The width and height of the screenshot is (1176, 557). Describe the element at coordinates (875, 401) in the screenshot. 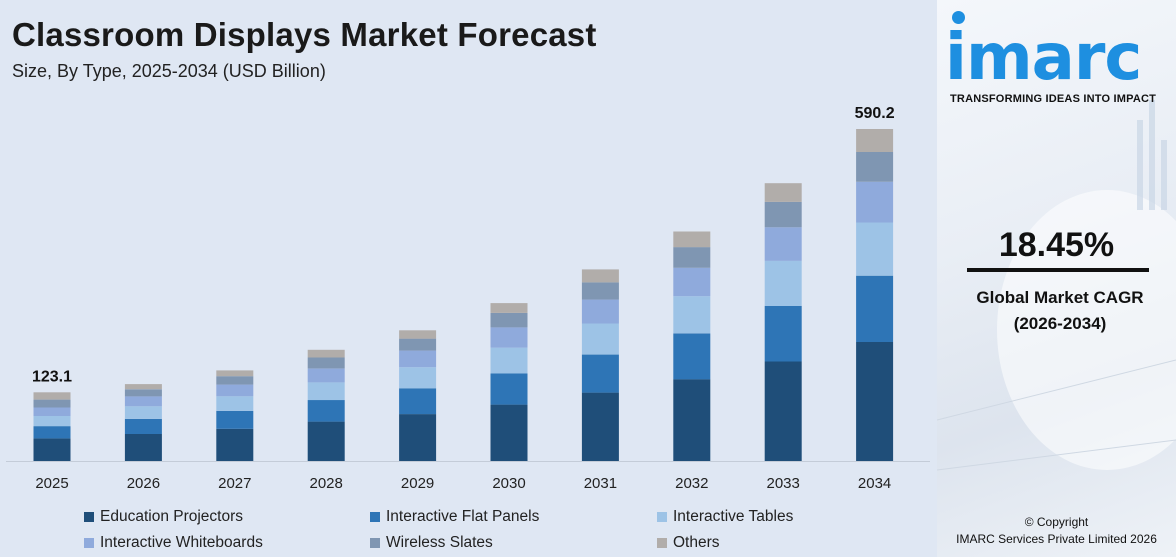

I see `bar-segment-2034-education-projectors` at that location.